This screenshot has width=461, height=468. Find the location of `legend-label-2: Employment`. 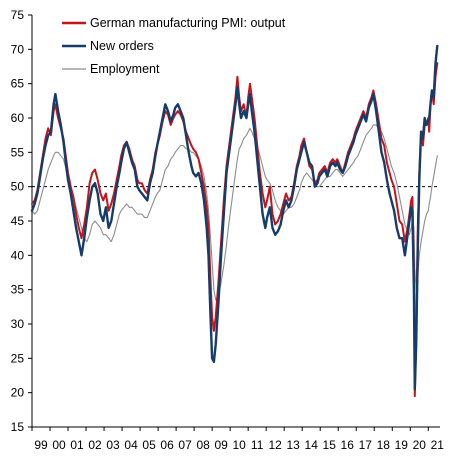

legend-label-2: Employment is located at coordinates (125, 69).